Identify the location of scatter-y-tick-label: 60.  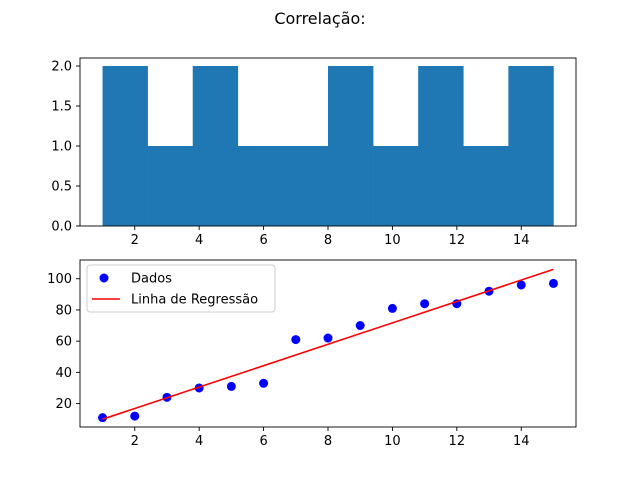
(63, 342).